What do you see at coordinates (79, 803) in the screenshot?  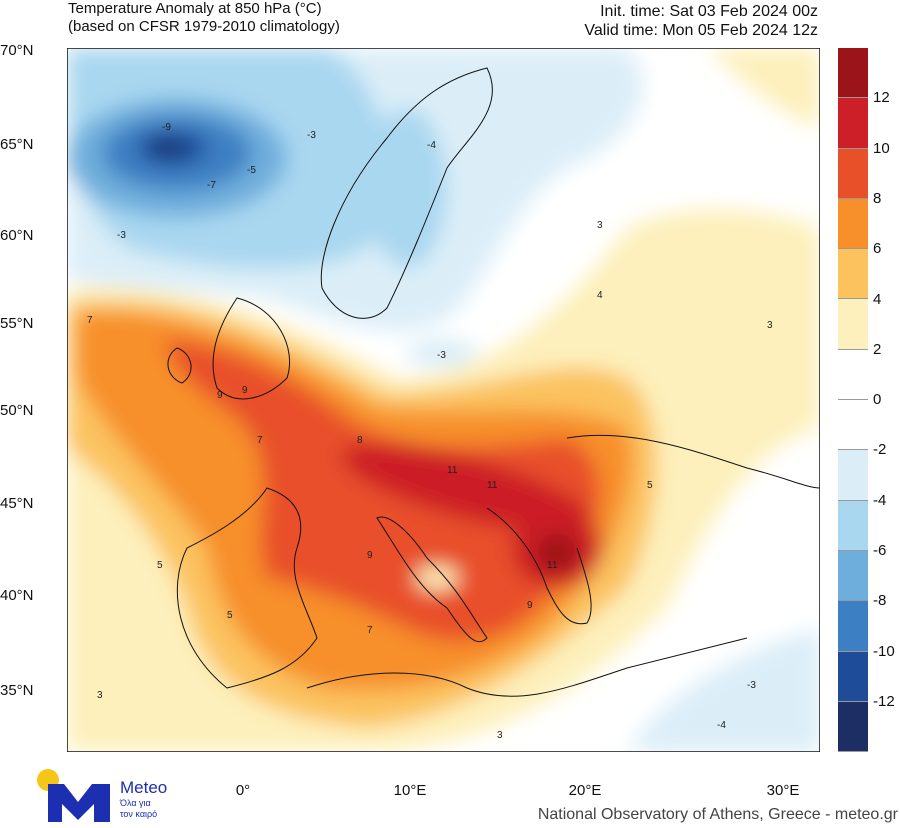 I see `logo-m-icon` at bounding box center [79, 803].